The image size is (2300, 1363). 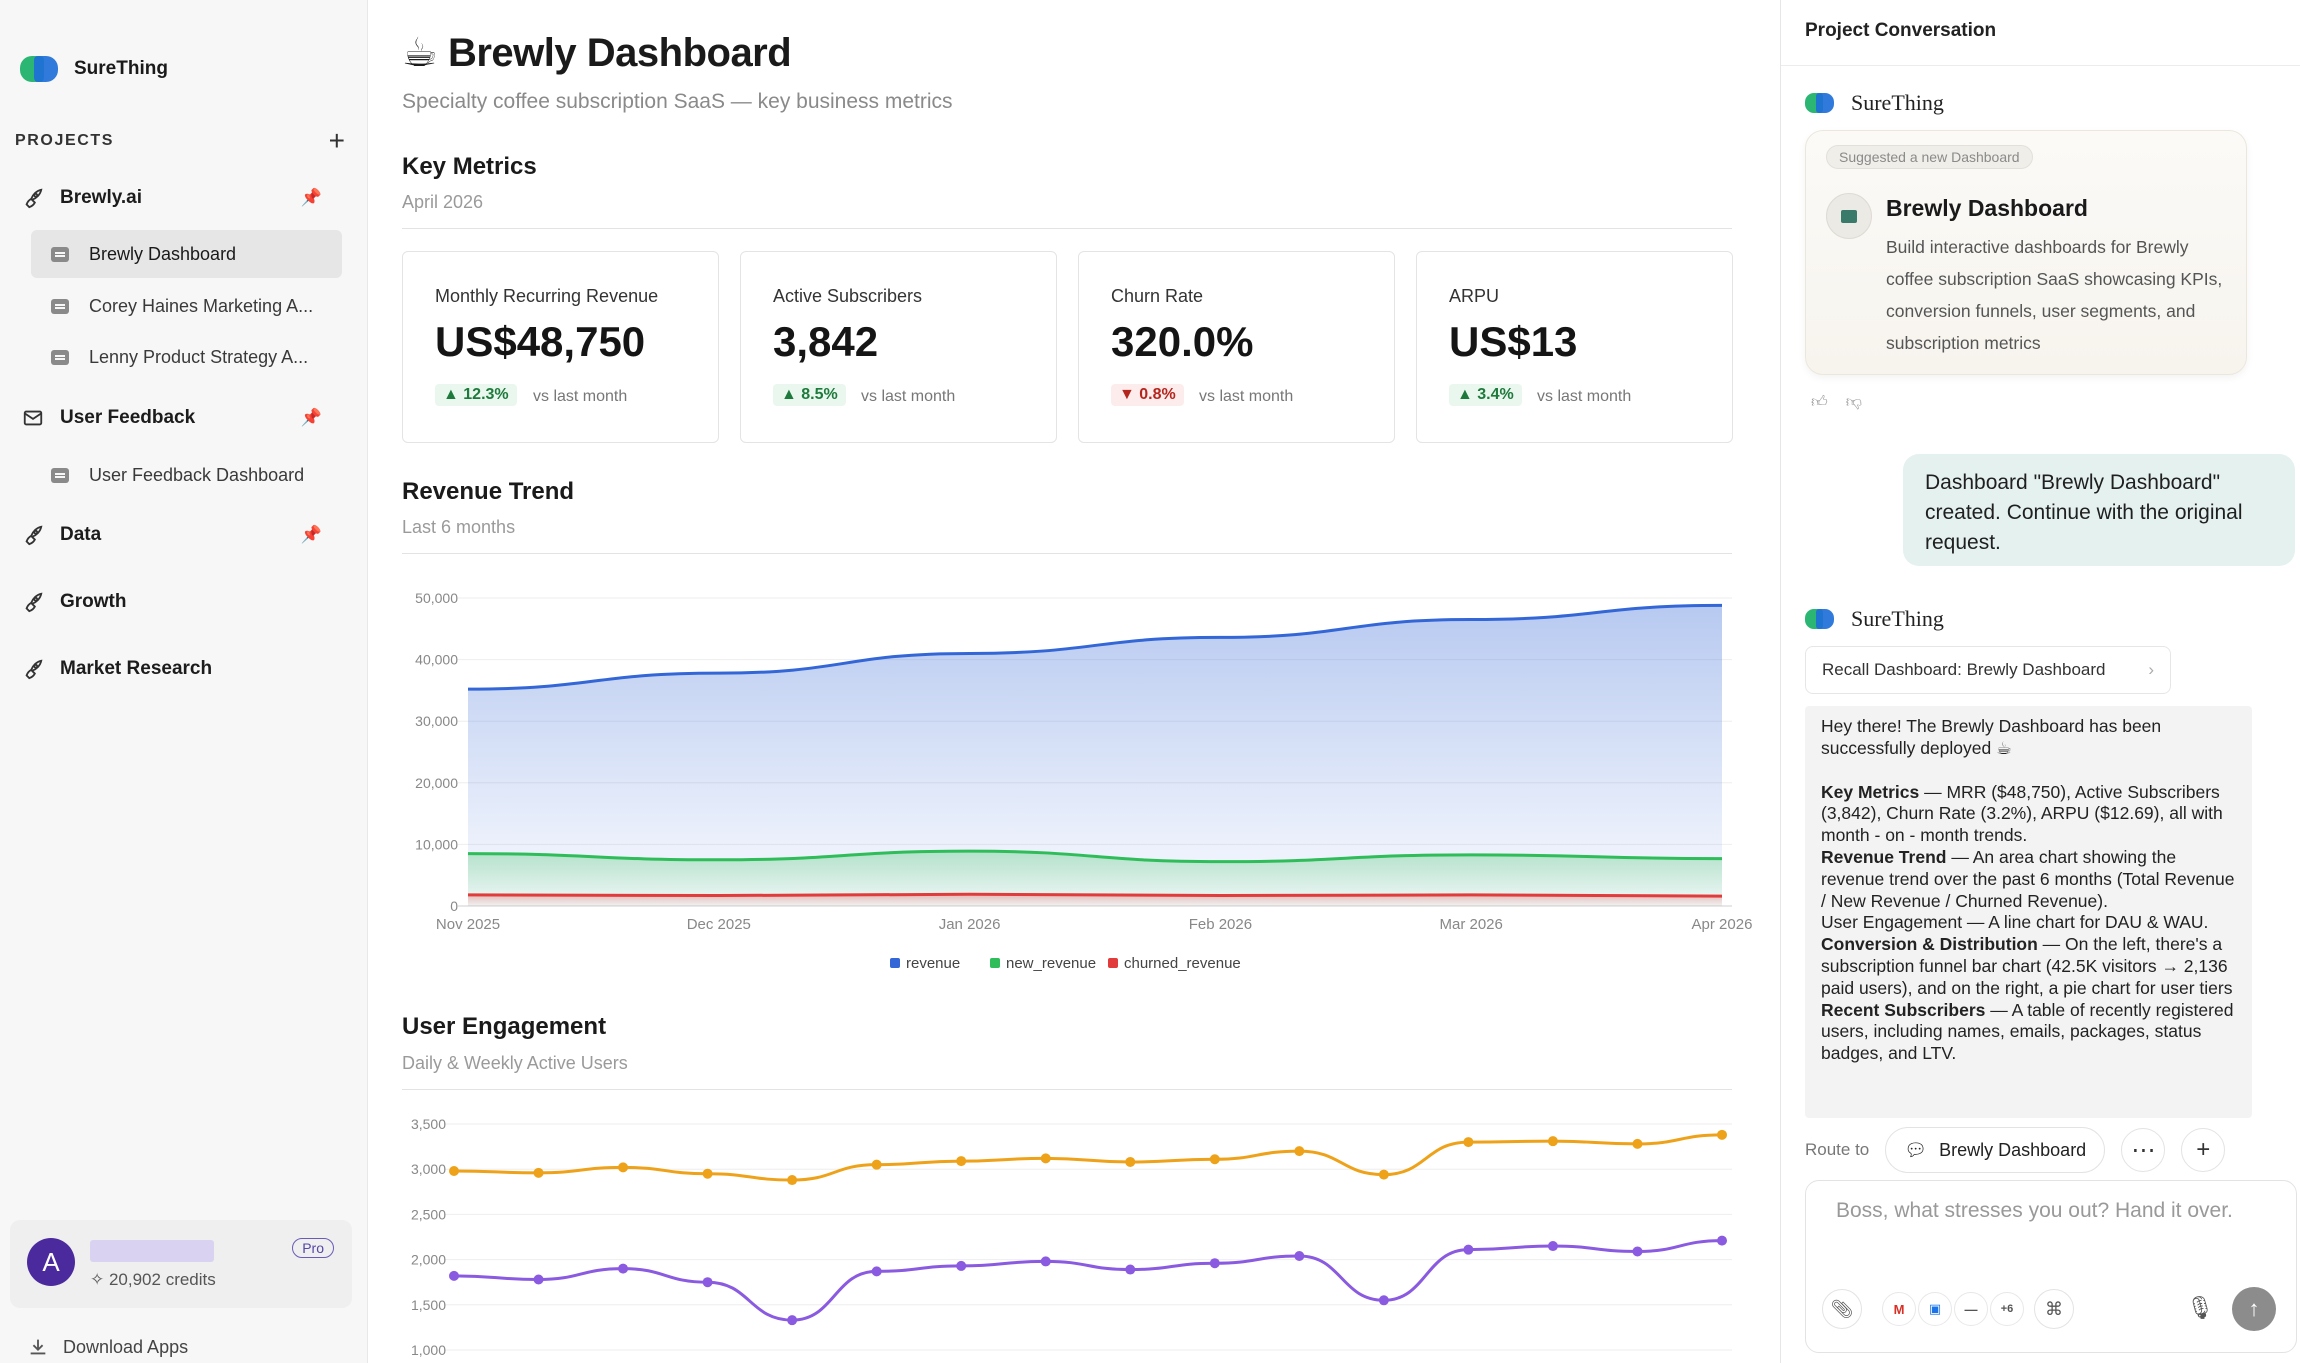 I want to click on recall-dashboard-chip: Recall Dashboard: Brewly Dashboard ›, so click(x=1988, y=670).